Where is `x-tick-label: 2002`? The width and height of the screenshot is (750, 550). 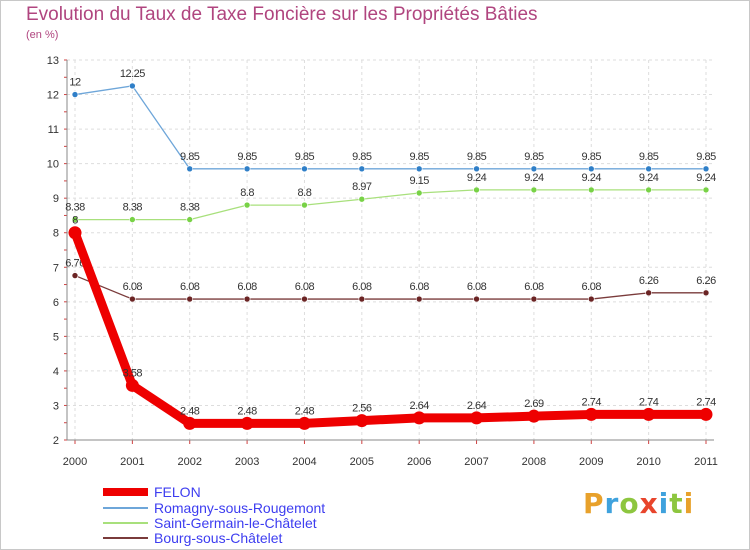 x-tick-label: 2002 is located at coordinates (189, 462).